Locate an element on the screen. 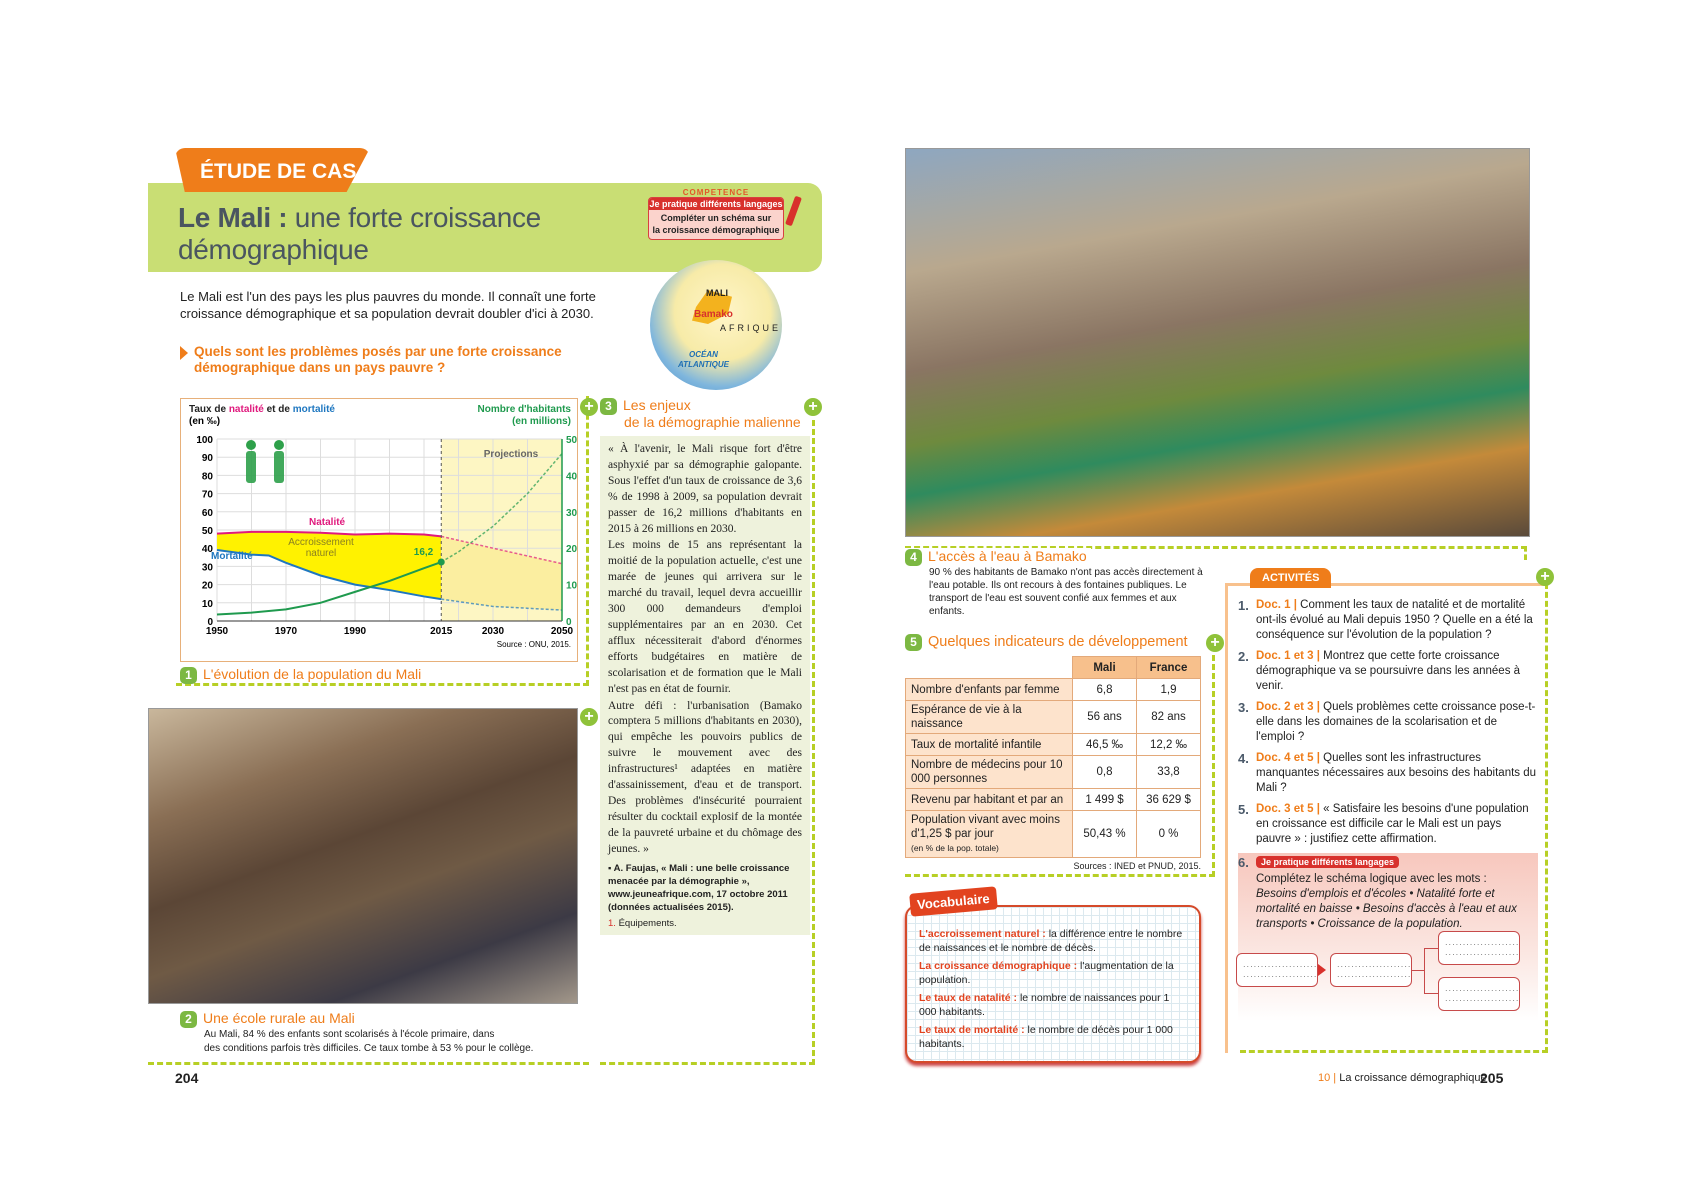  x-tick-label: 1950 is located at coordinates (217, 631).